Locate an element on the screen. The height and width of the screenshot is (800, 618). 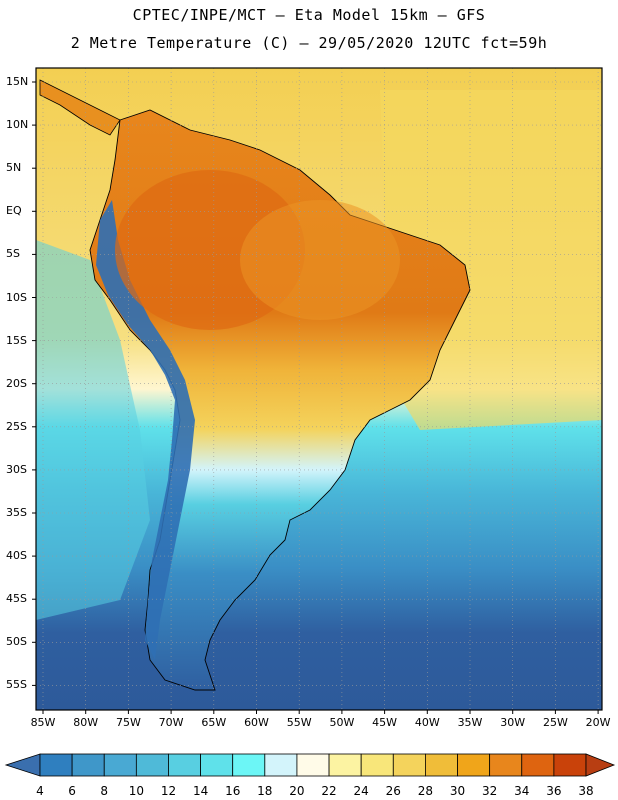
colorbar-label: 10 is located at coordinates (136, 791).